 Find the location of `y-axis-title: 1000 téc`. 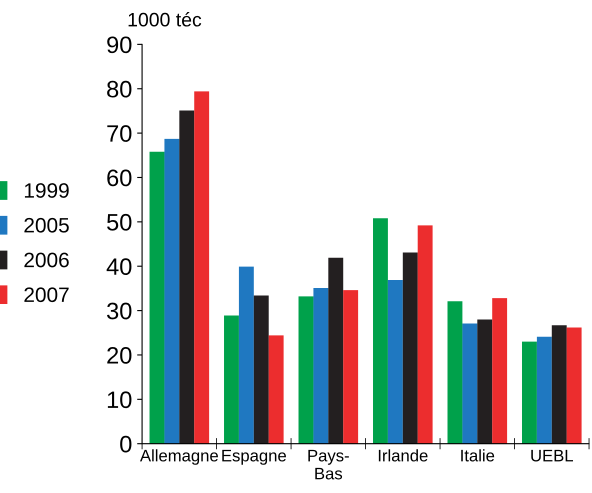

y-axis-title: 1000 téc is located at coordinates (165, 19).